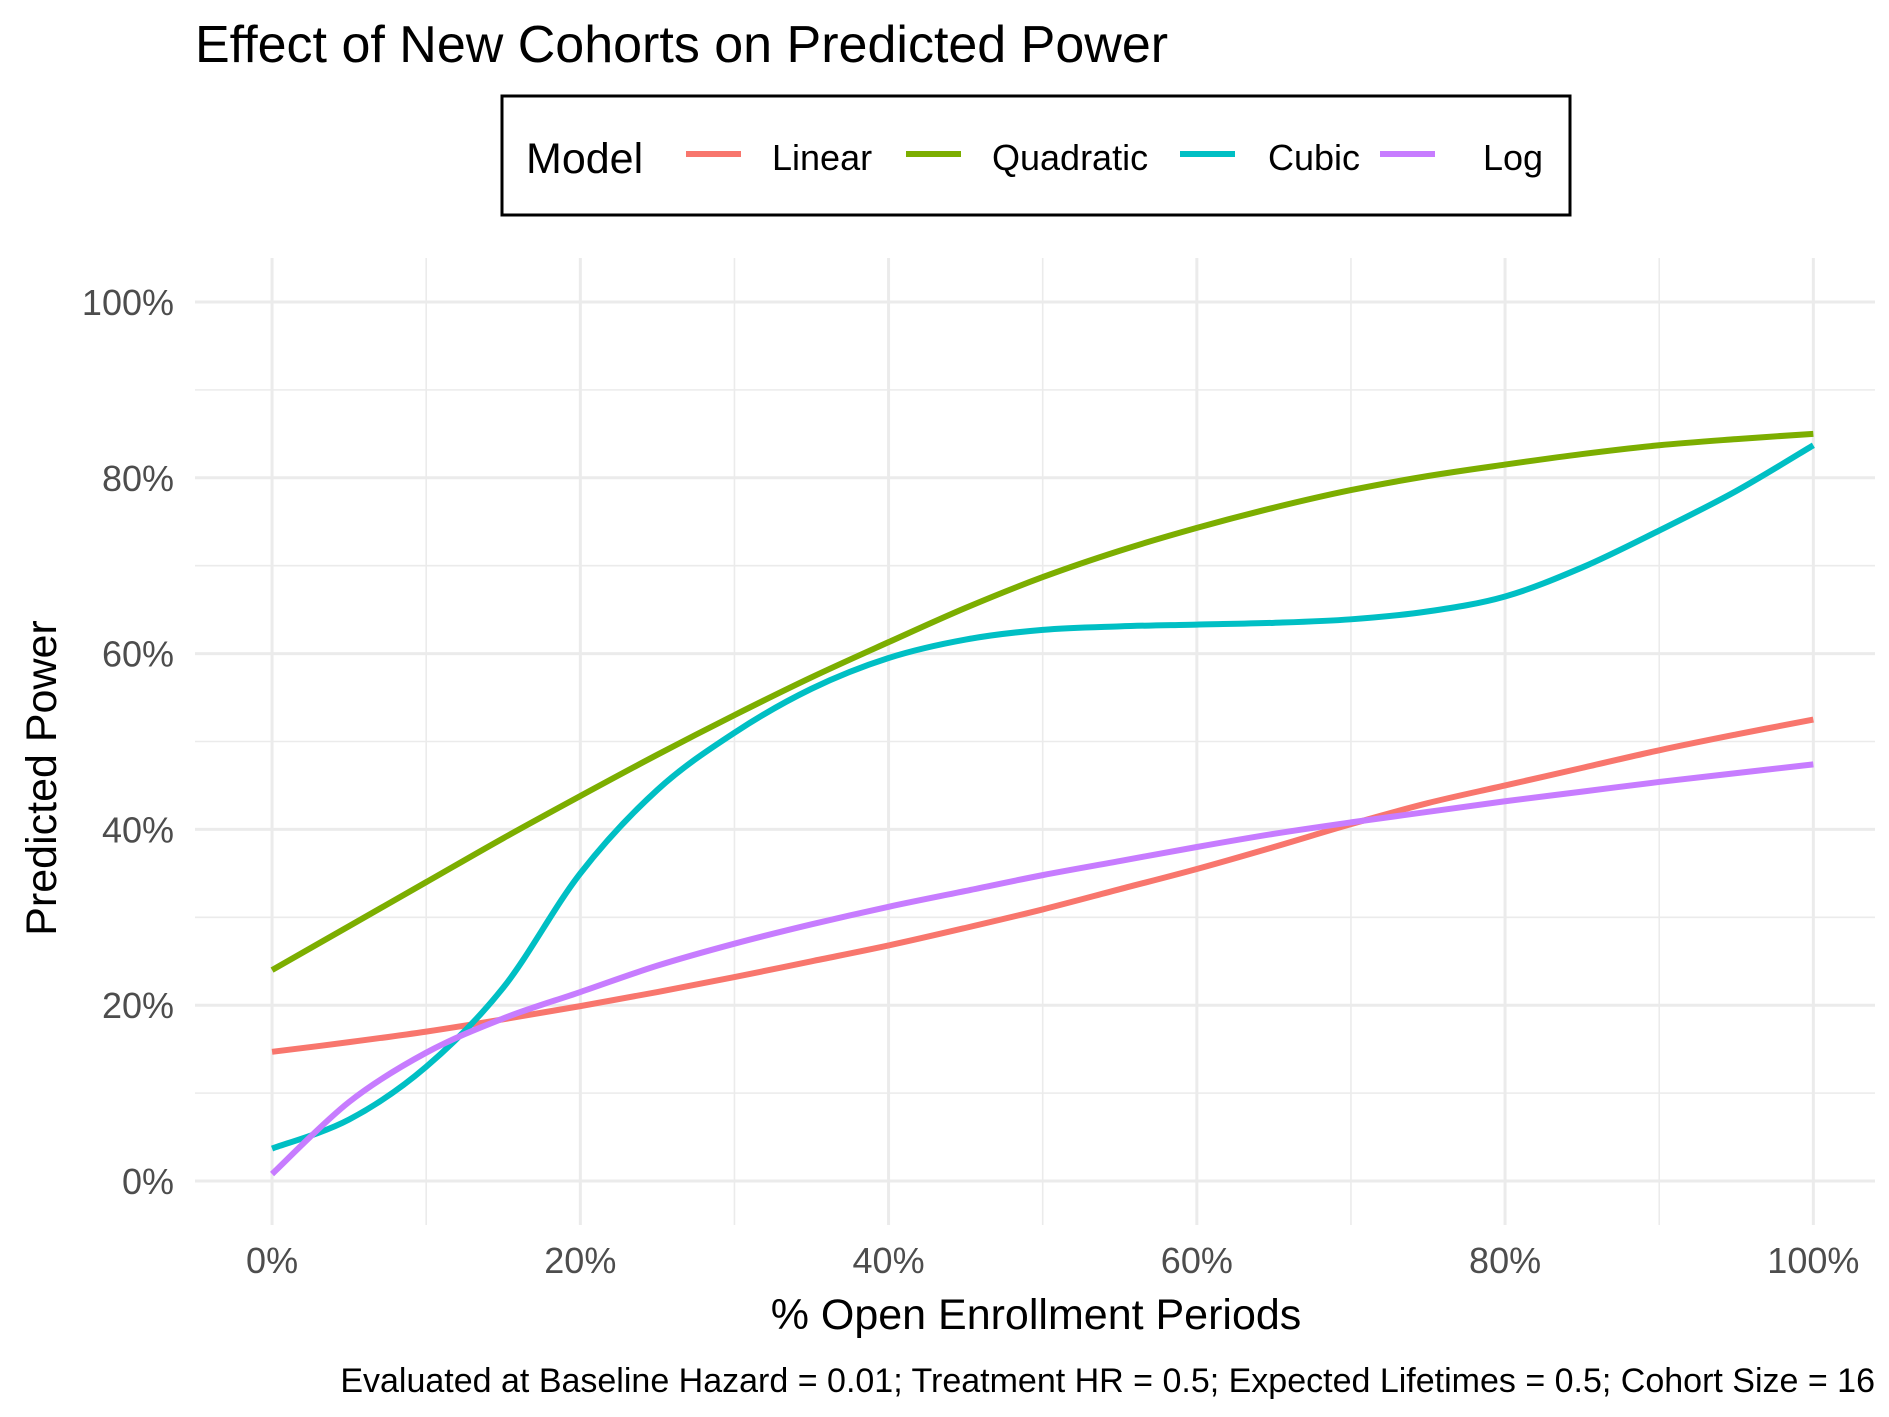 Image resolution: width=1889 pixels, height=1417 pixels. I want to click on x-tick-label: 40%, so click(889, 1260).